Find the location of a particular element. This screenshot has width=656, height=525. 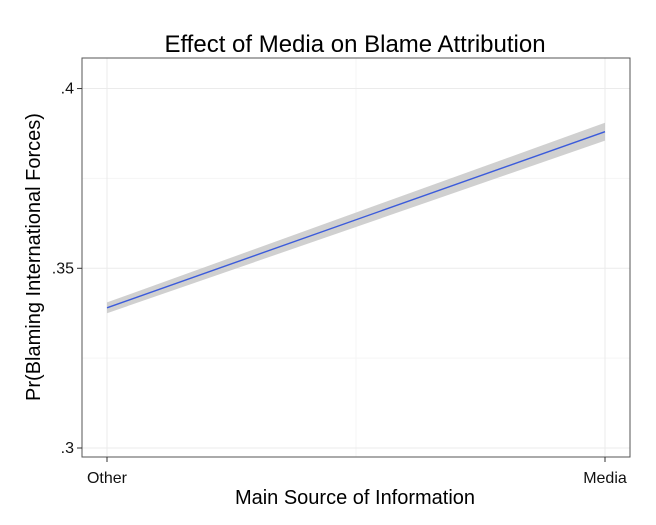

y-tick-label: .4 is located at coordinates (67, 89).